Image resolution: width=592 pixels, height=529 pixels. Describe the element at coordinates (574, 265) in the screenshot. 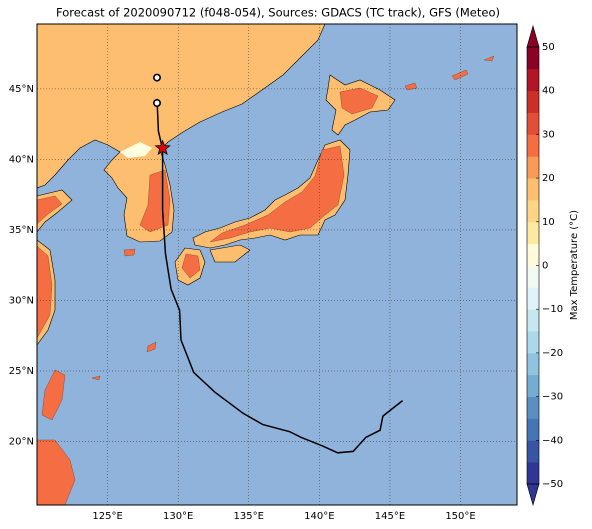

I see `colorbar-label: Max Temperature (°C)` at that location.